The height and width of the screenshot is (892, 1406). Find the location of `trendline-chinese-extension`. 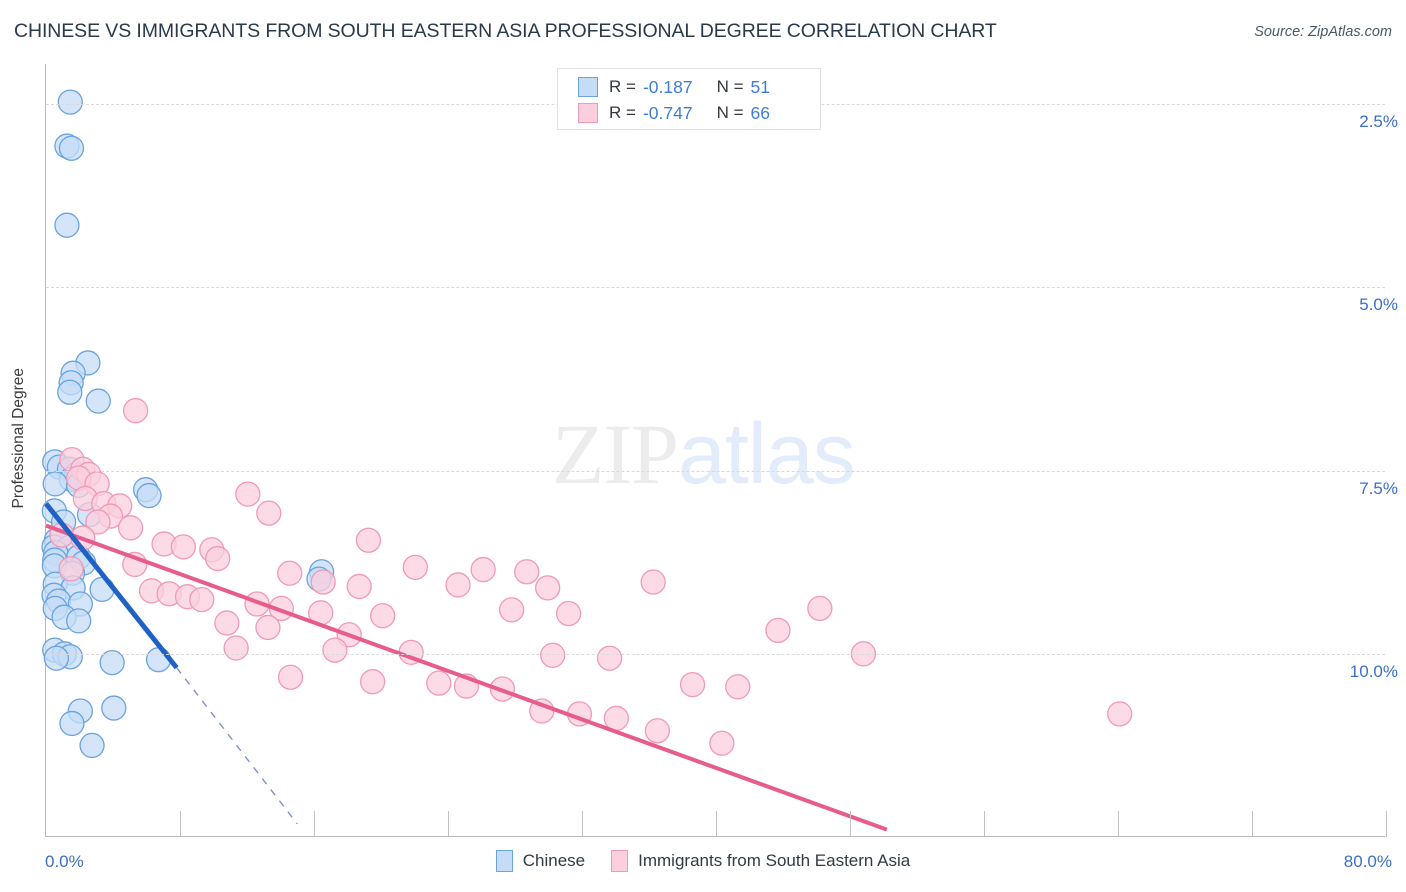

trendline-chinese-extension is located at coordinates (237, 746).